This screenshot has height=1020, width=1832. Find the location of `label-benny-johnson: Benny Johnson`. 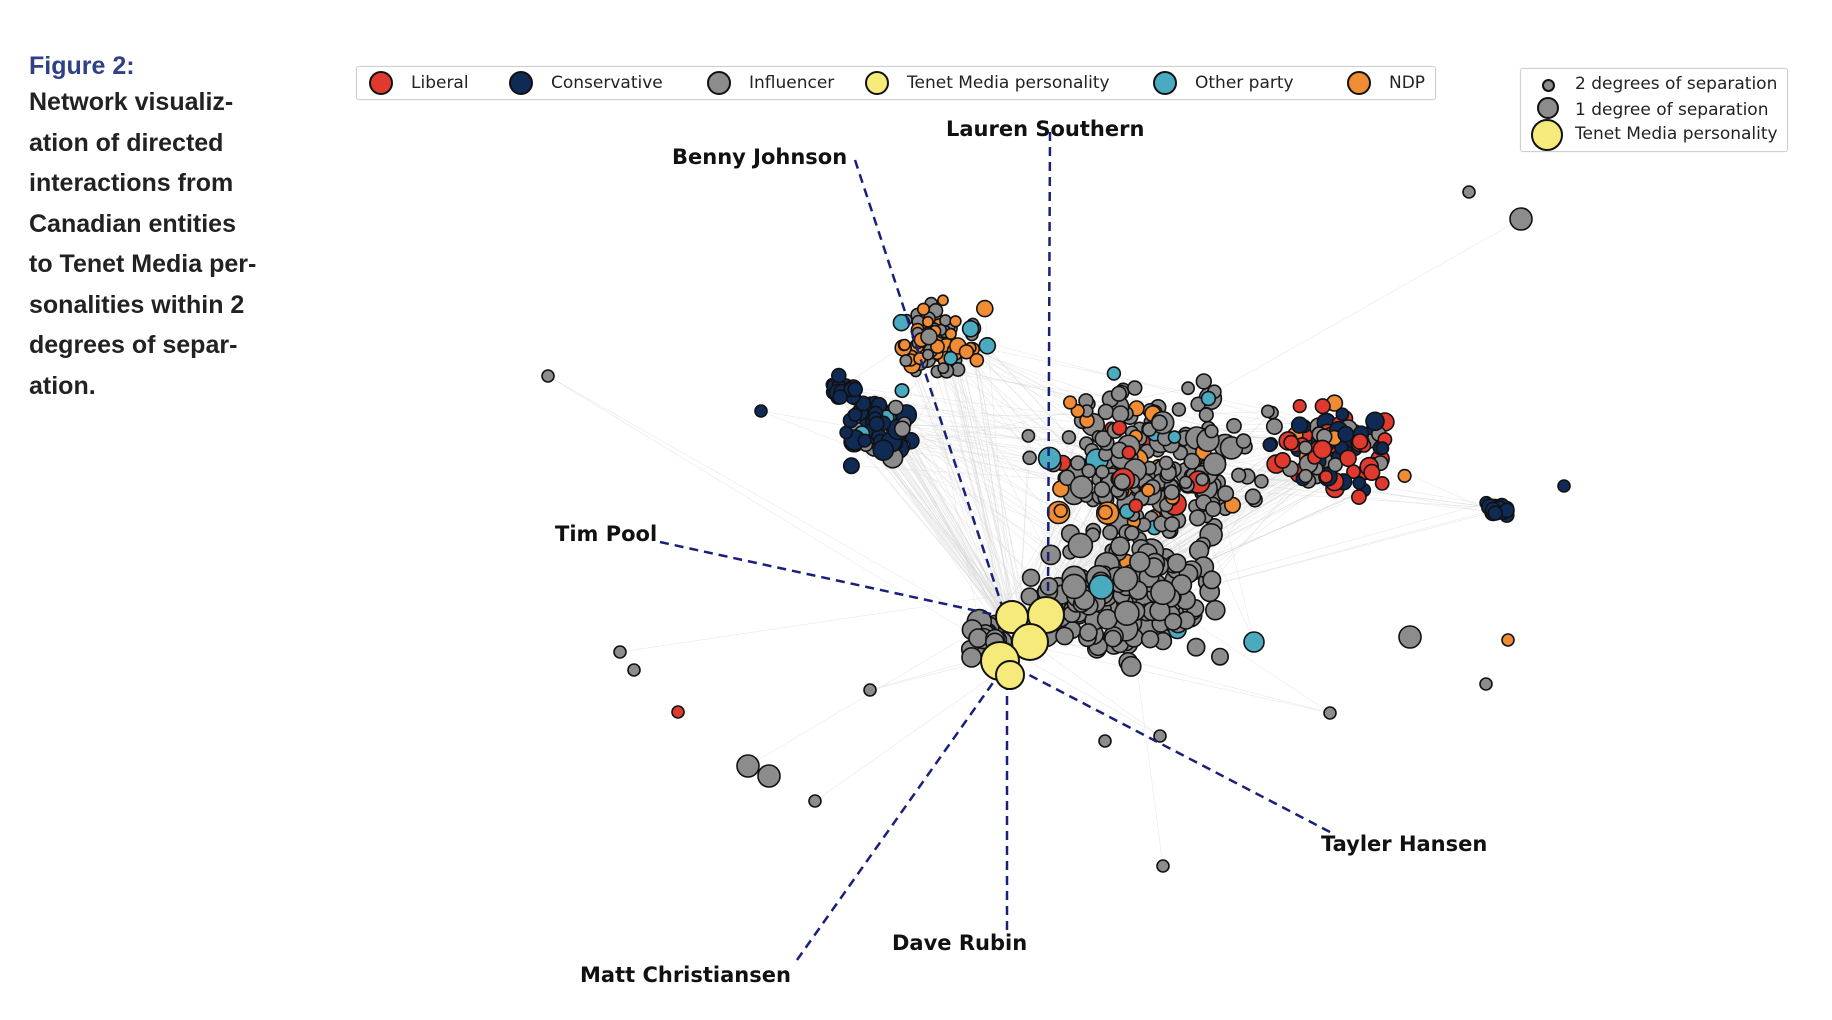

label-benny-johnson: Benny Johnson is located at coordinates (759, 157).